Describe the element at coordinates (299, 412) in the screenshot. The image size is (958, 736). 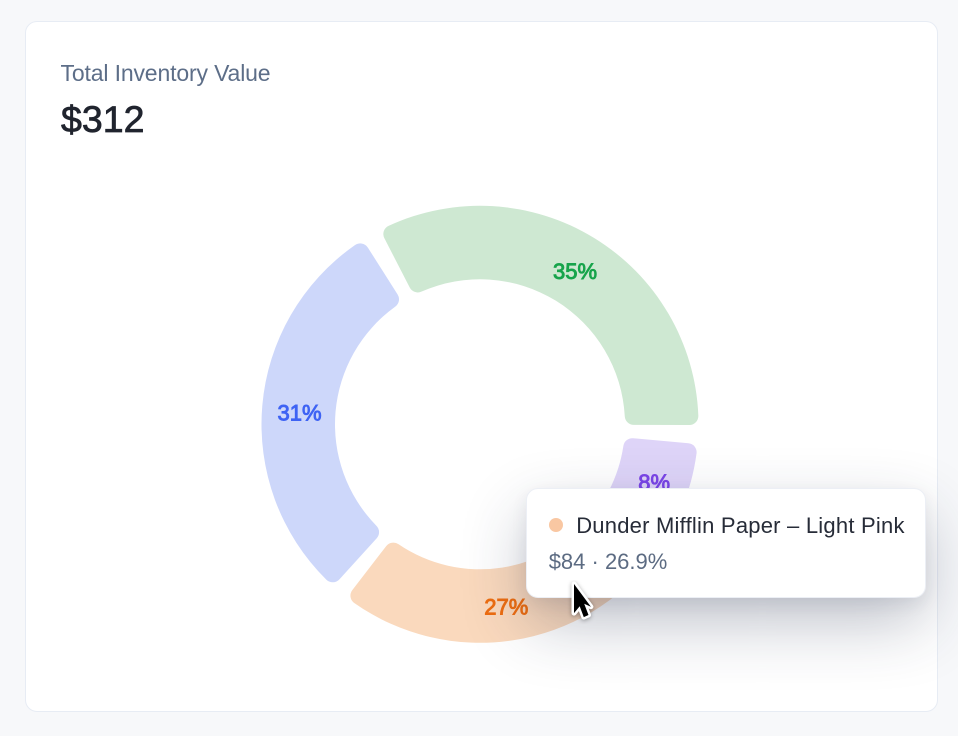
I see `svg-text: 31%` at that location.